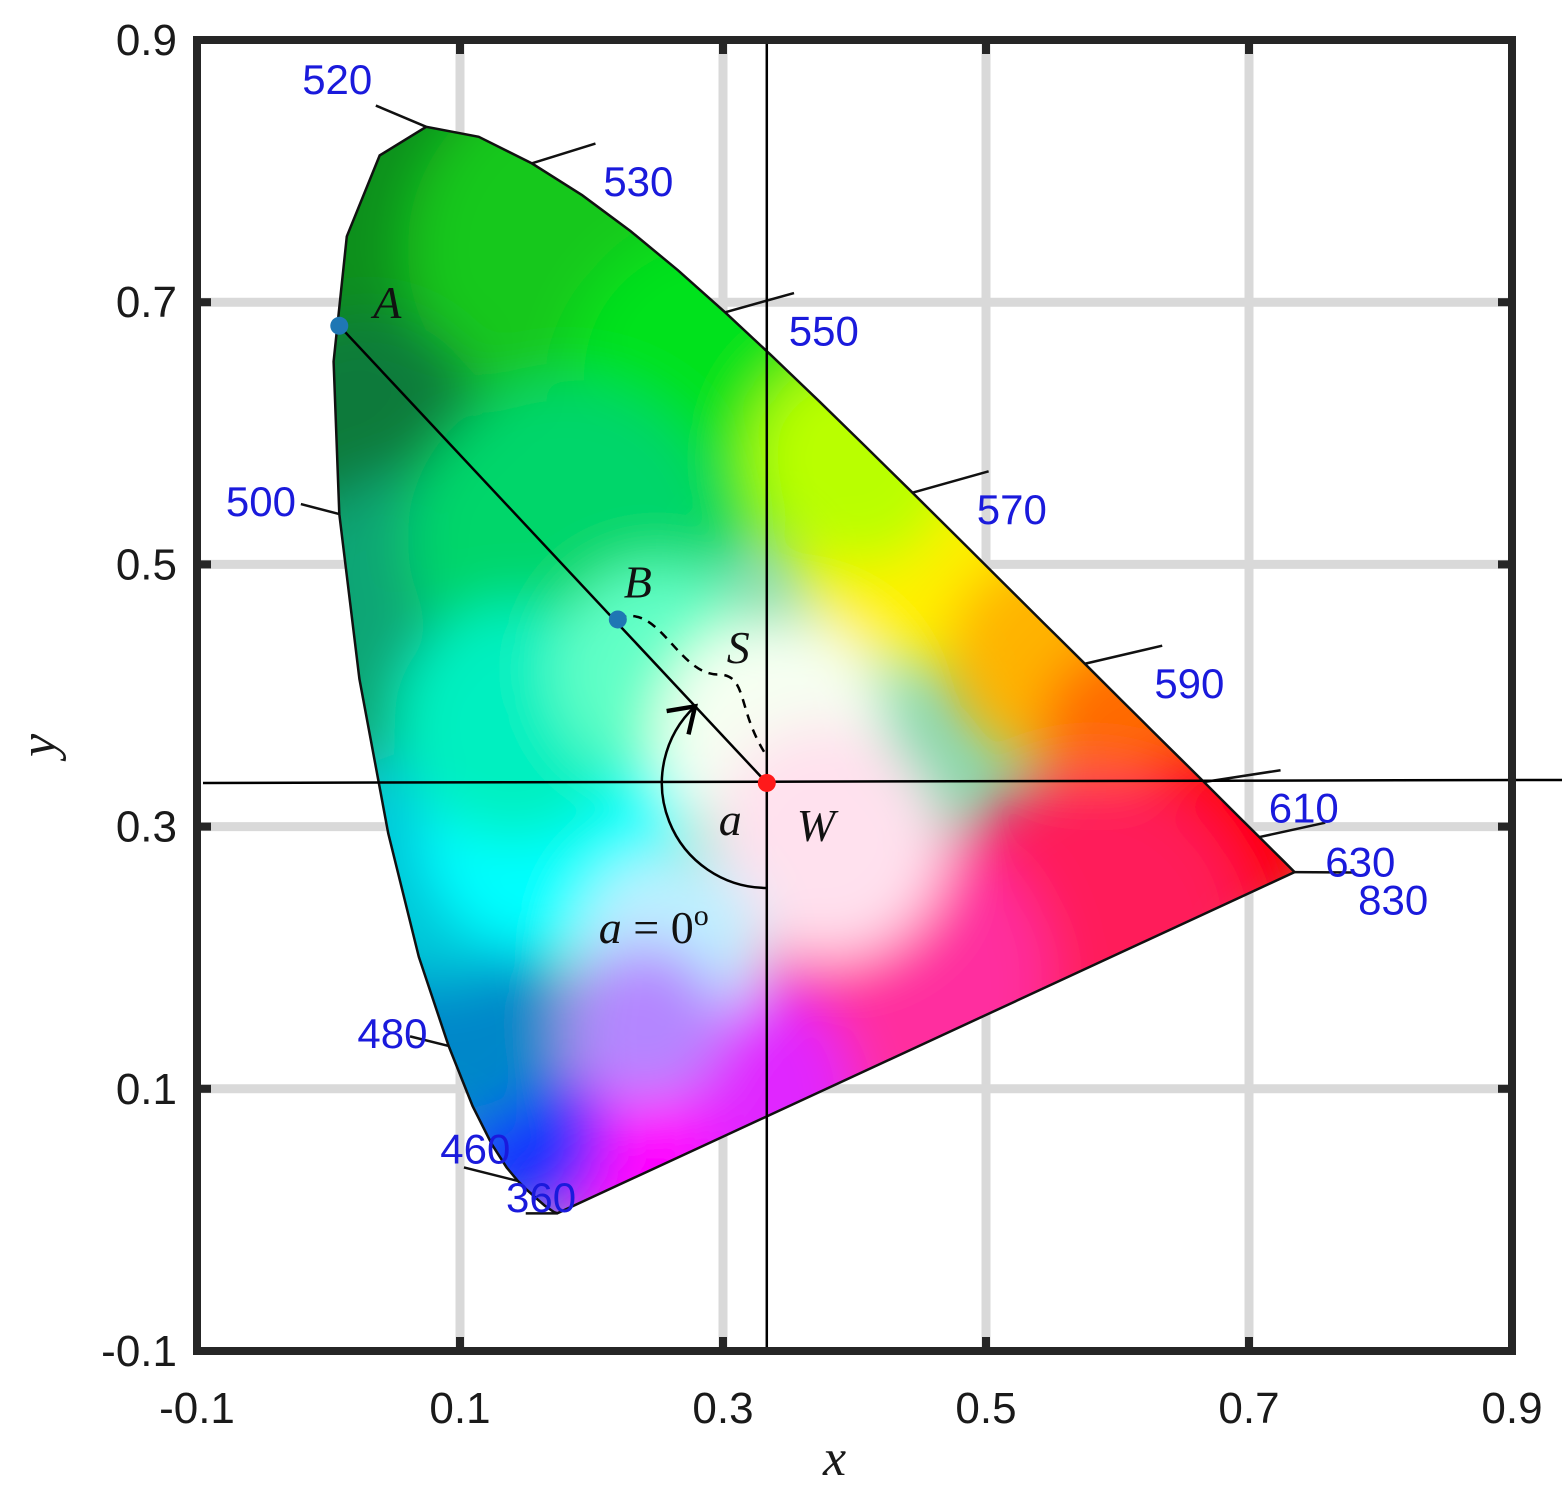 This screenshot has height=1493, width=1565. What do you see at coordinates (1012, 509) in the screenshot?
I see `wavelength-label-570: 570` at bounding box center [1012, 509].